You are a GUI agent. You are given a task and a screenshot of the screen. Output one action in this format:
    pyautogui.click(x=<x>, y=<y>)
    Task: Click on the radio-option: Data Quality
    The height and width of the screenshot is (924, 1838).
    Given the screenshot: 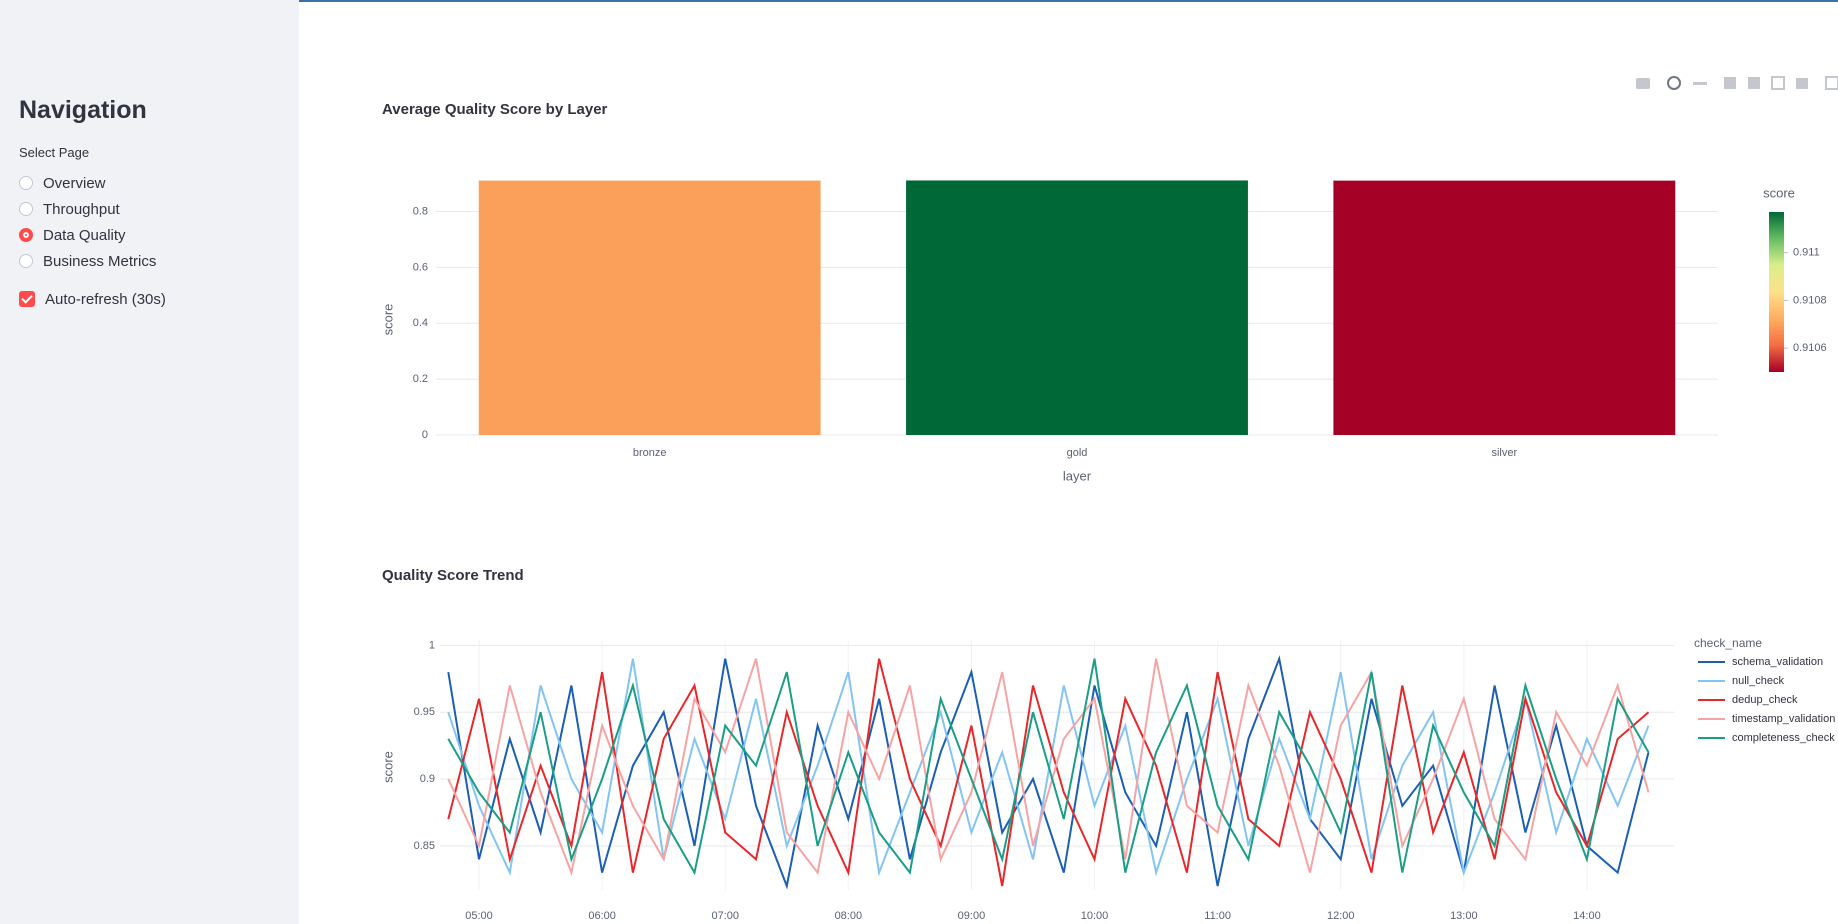 What is the action you would take?
    pyautogui.click(x=72, y=235)
    